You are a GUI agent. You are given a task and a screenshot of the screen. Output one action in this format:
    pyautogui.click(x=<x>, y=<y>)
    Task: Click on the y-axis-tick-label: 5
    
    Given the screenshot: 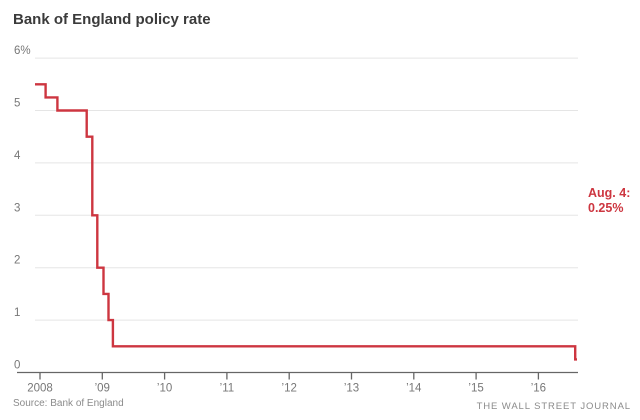 What is the action you would take?
    pyautogui.click(x=17, y=104)
    